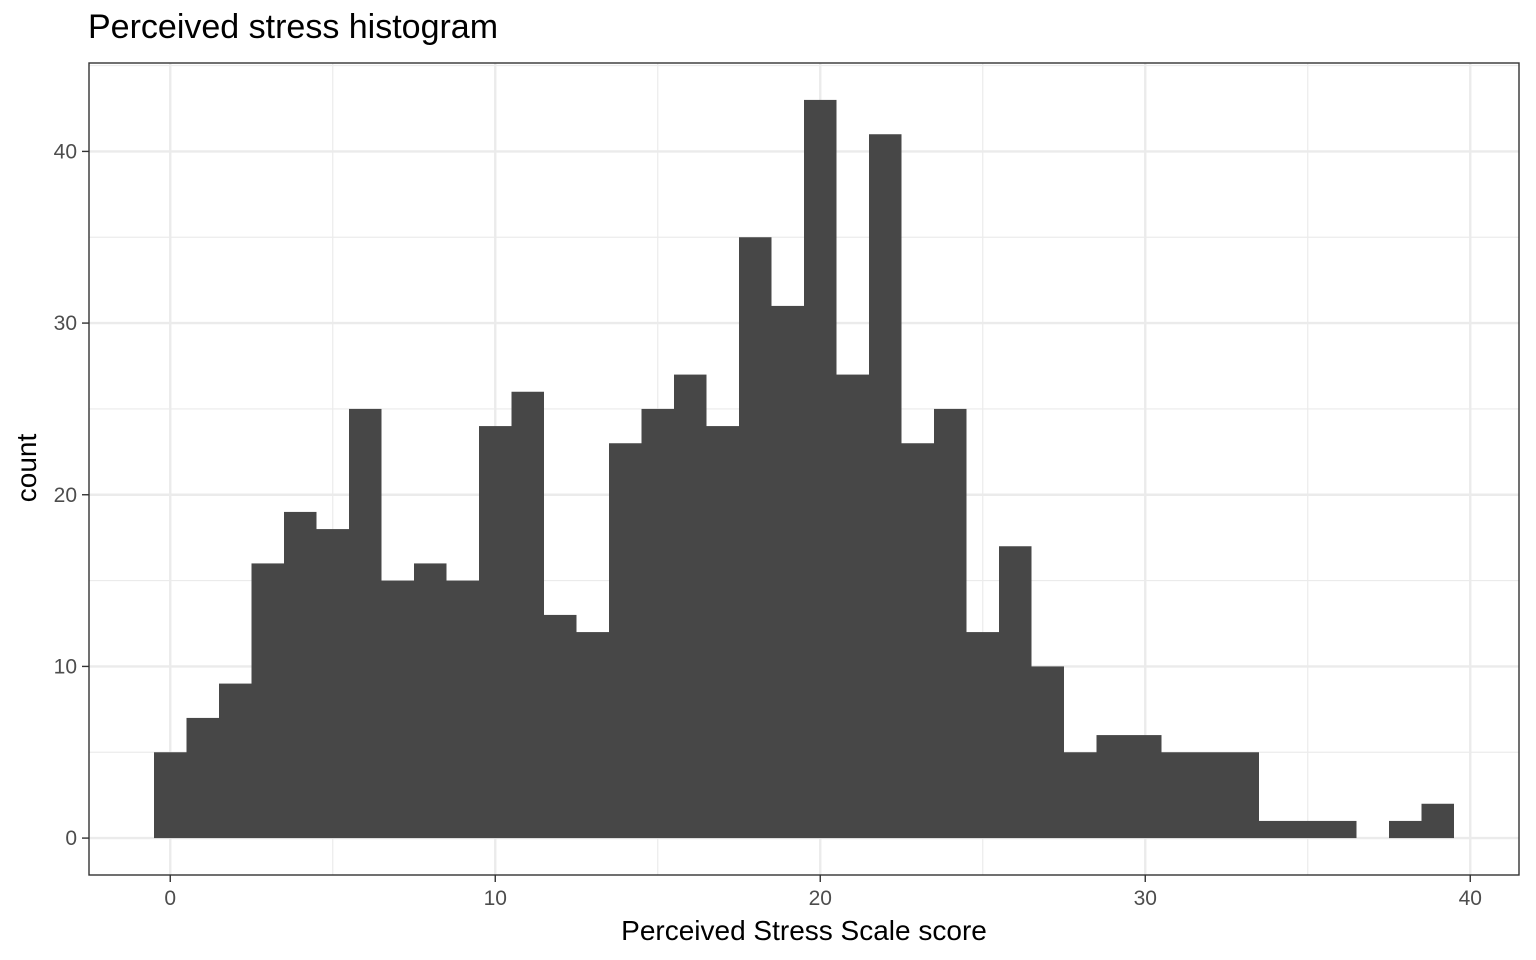  Describe the element at coordinates (1470, 898) in the screenshot. I see `x-tick-label: 40` at that location.